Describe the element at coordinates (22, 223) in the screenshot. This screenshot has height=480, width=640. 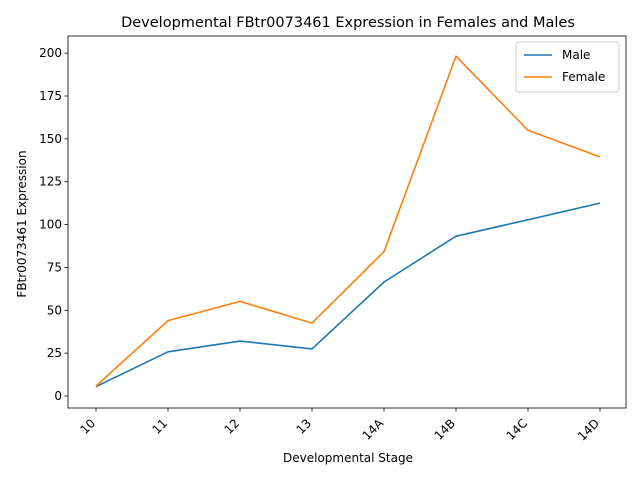
I see `y-axis-label: FBtr0073461 Expression` at that location.